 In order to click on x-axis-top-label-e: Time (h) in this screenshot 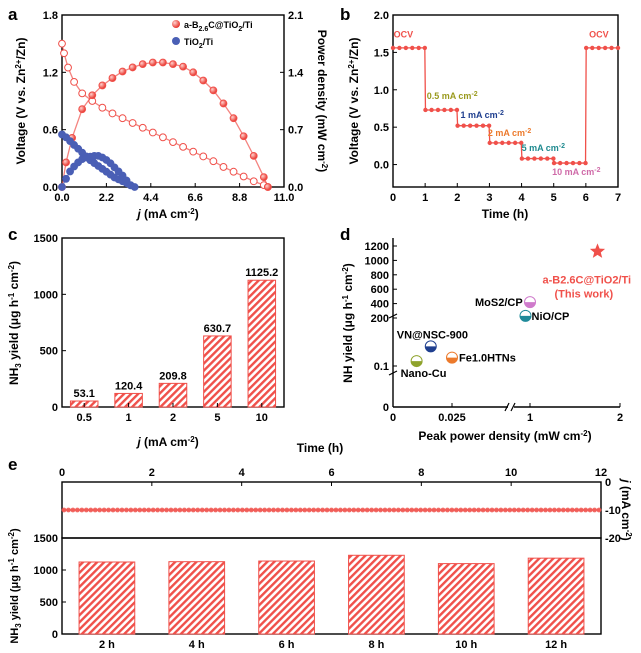, I will do `click(320, 448)`.